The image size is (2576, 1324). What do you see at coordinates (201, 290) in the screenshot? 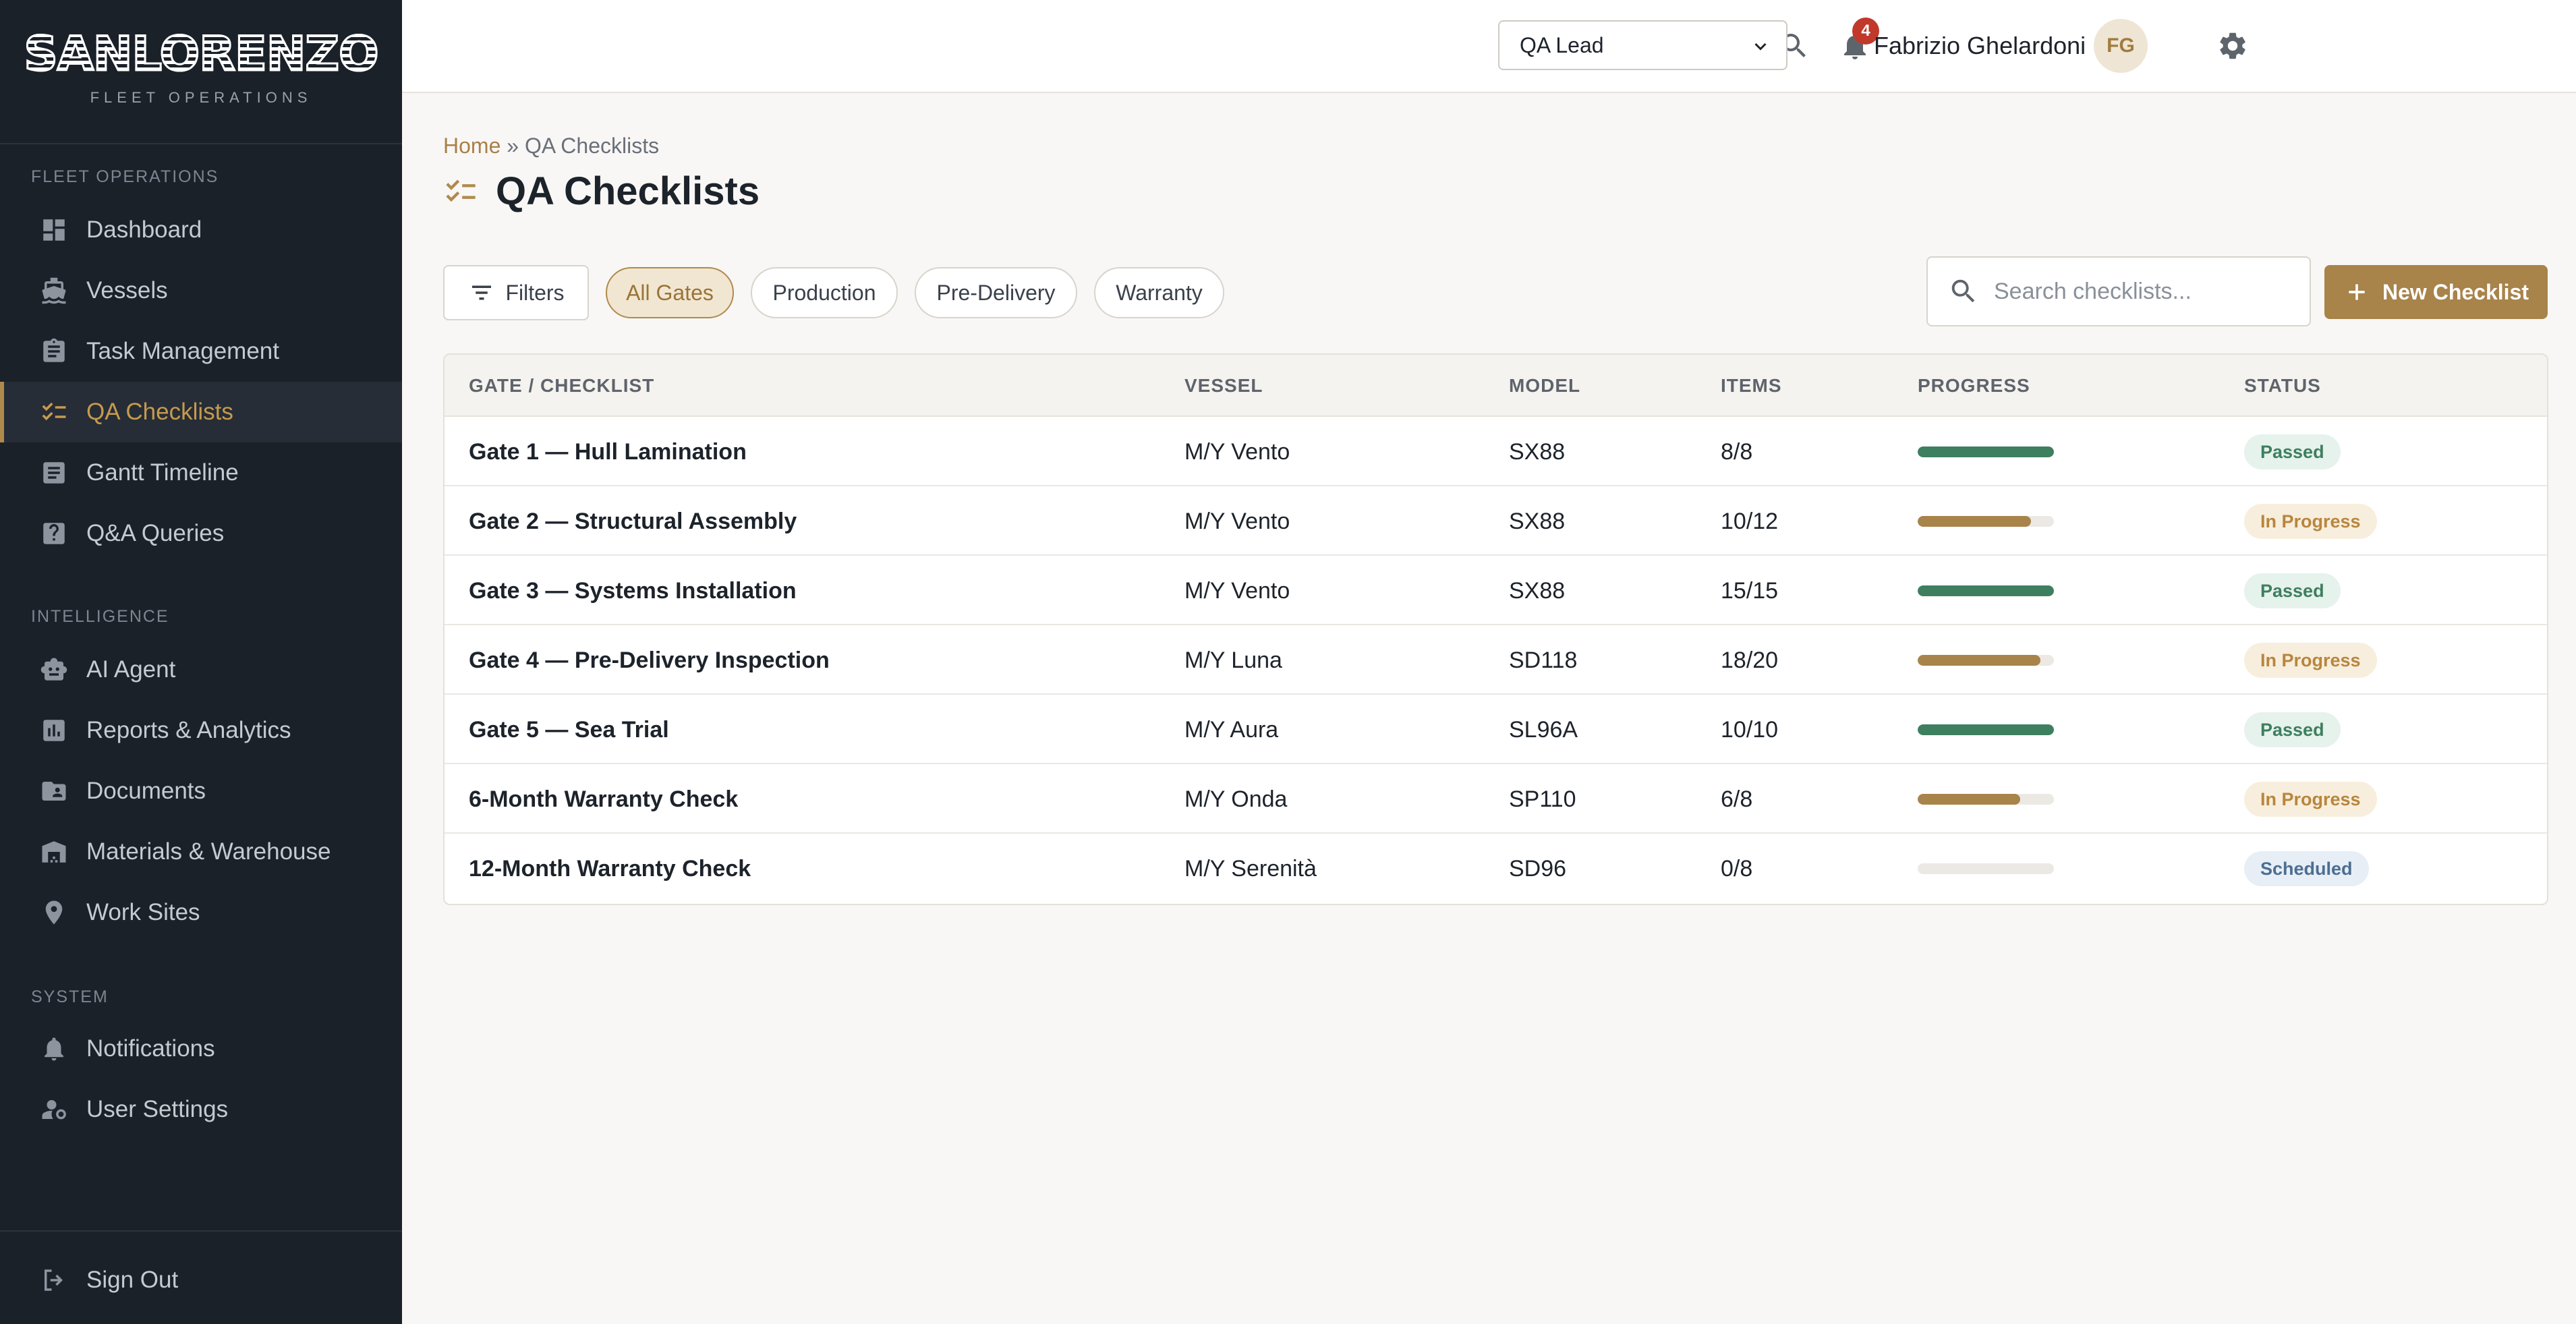
I see `sidebar-item-vessels: Vessels` at bounding box center [201, 290].